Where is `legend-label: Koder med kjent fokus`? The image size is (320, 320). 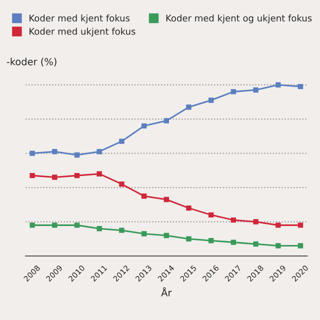 legend-label: Koder med kjent fokus is located at coordinates (80, 19).